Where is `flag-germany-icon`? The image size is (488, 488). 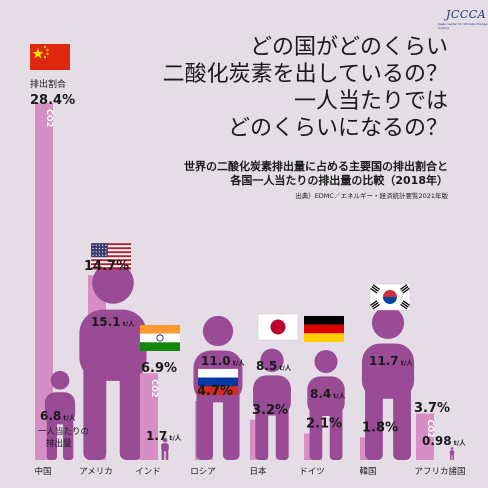 flag-germany-icon is located at coordinates (324, 329).